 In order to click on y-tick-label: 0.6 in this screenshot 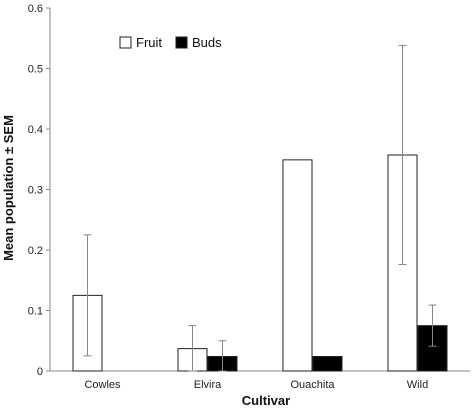, I will do `click(35, 9)`.